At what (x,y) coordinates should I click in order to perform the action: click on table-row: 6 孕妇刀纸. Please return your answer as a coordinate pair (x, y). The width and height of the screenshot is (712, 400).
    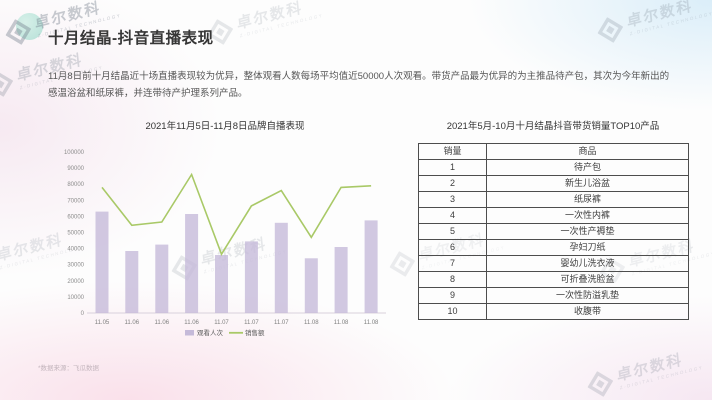
    Looking at the image, I should click on (553, 247).